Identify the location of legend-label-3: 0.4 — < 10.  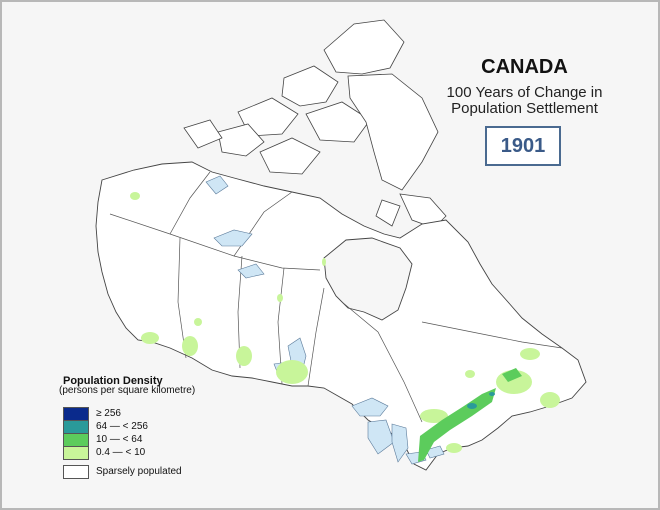
(121, 452).